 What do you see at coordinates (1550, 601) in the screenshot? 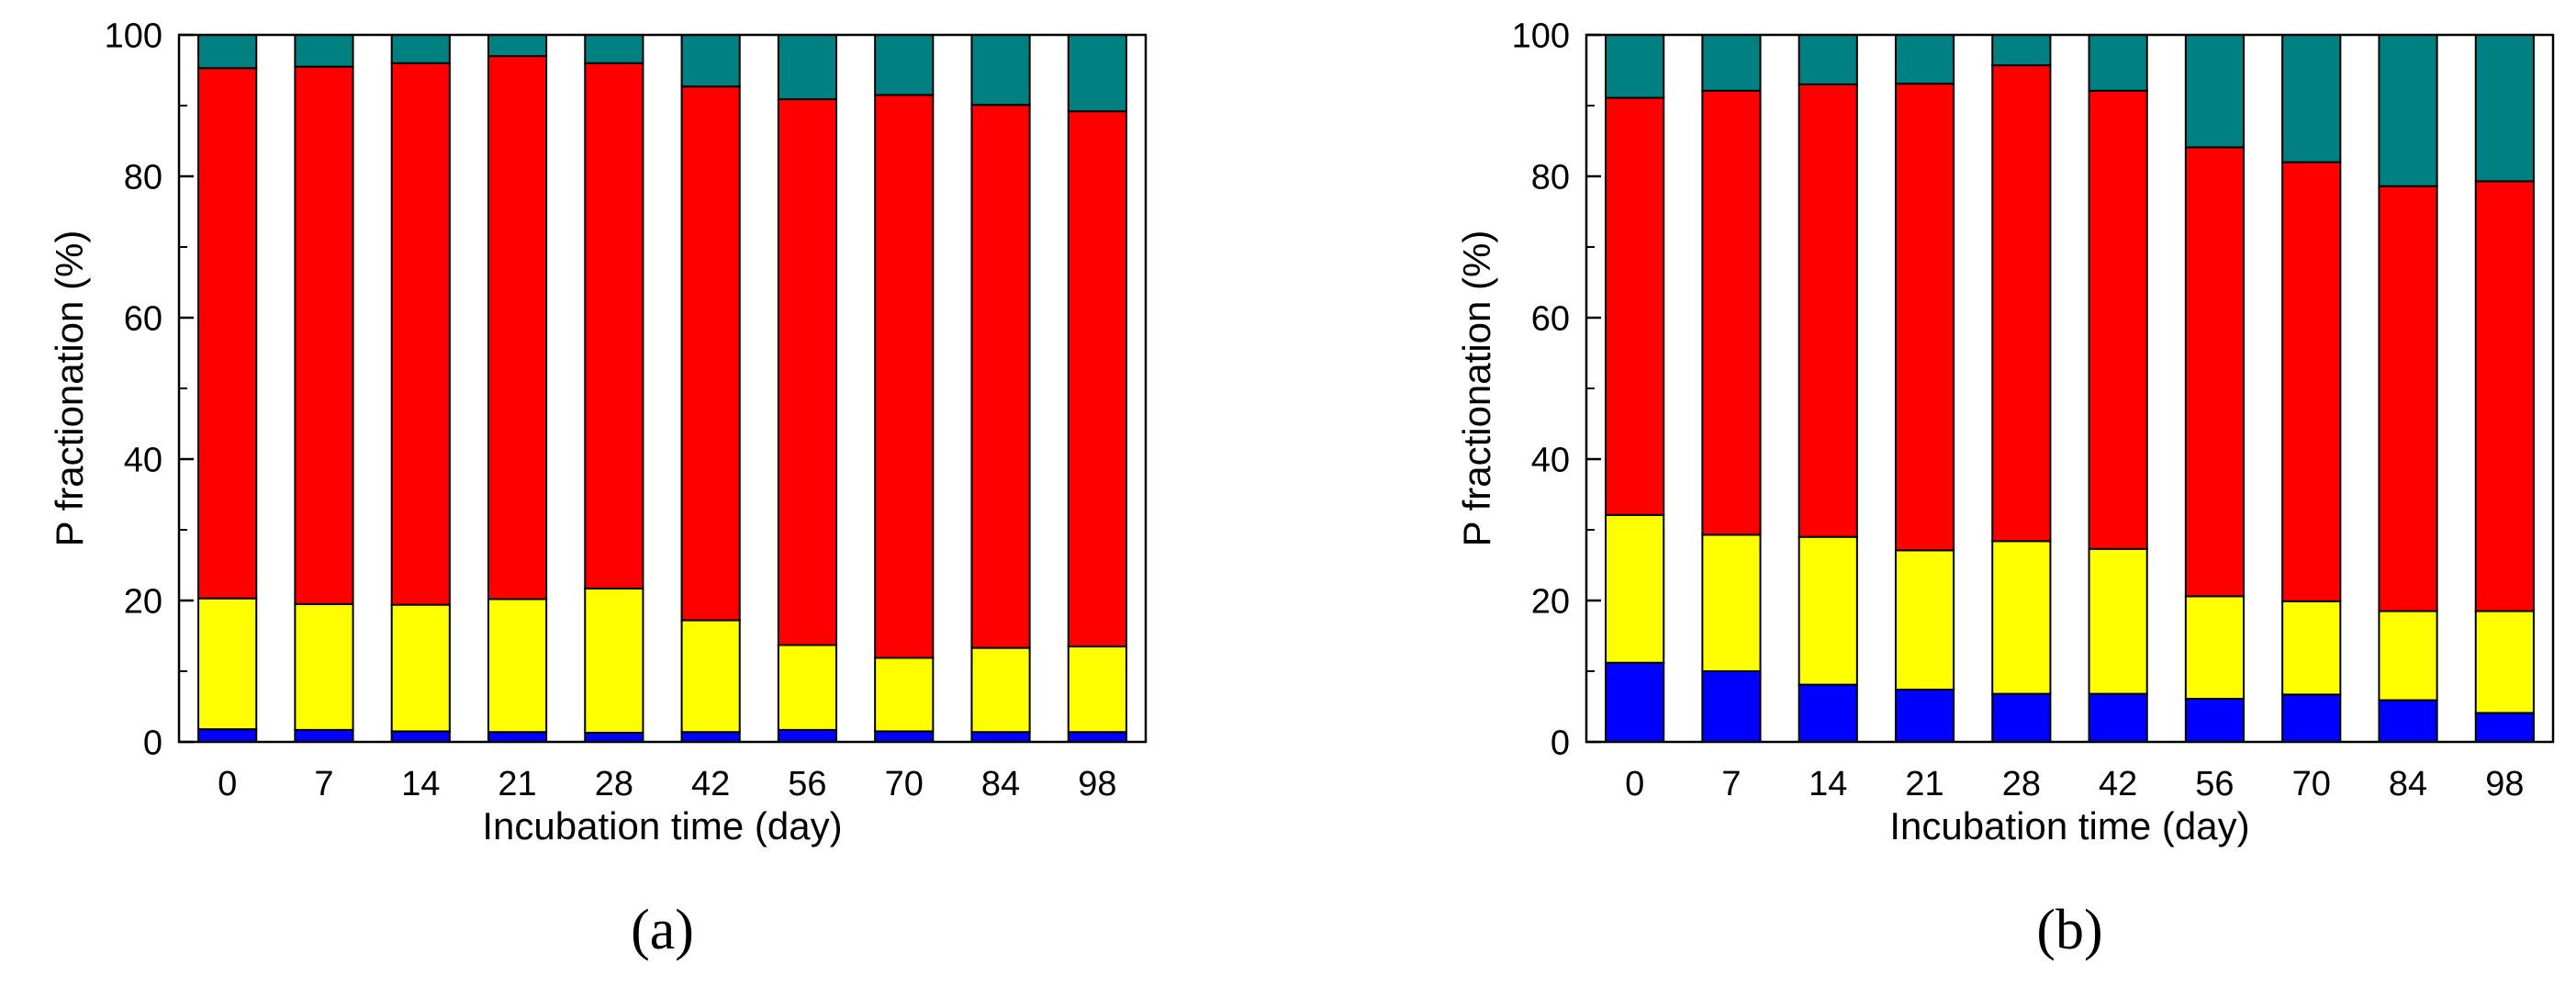
I see `y-tick-label: 20` at bounding box center [1550, 601].